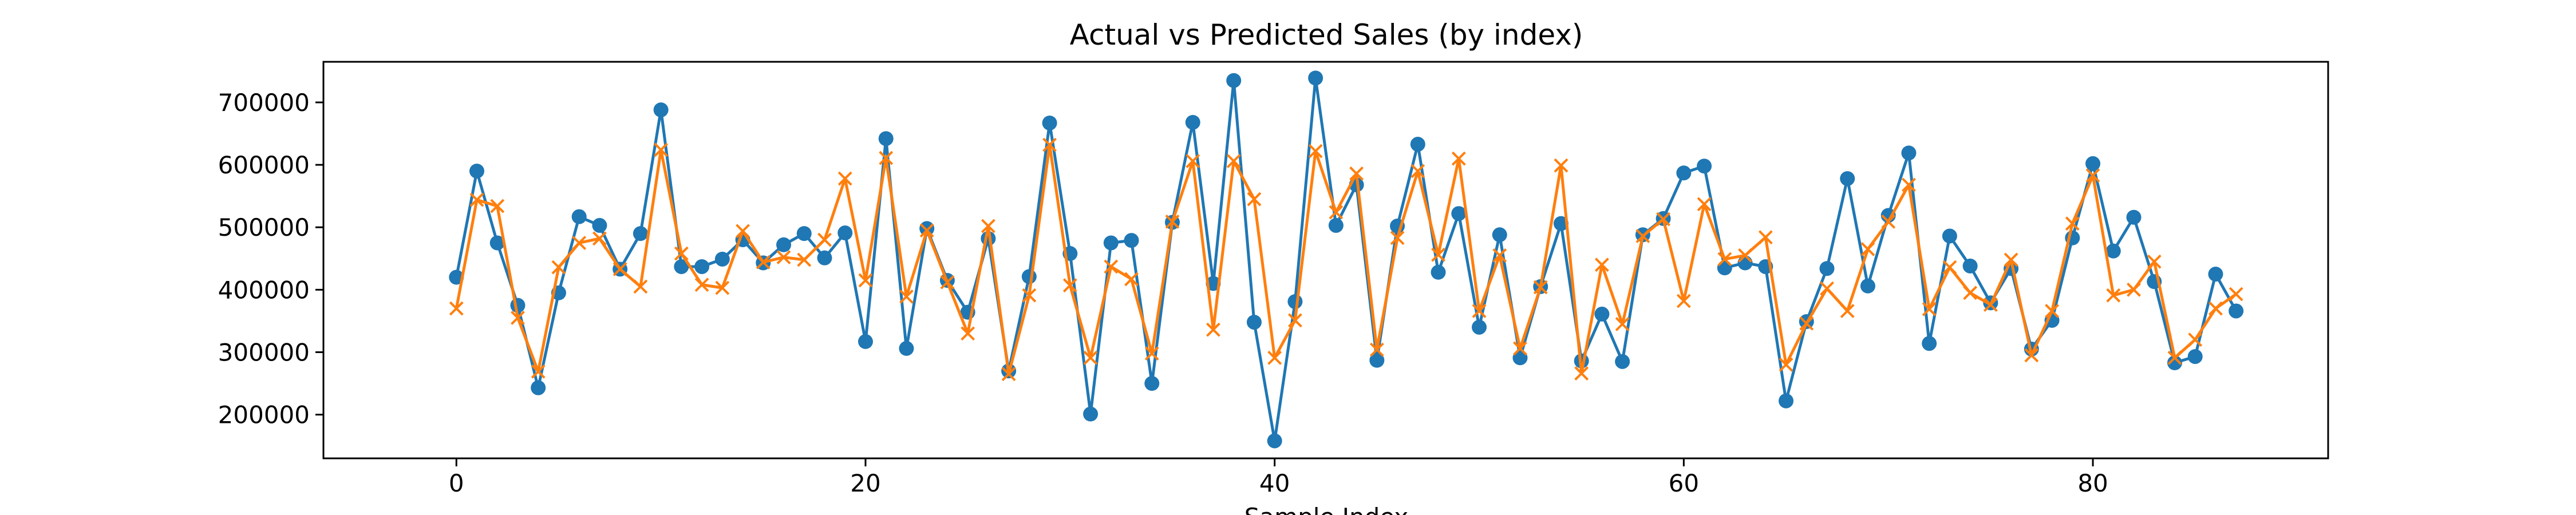  Describe the element at coordinates (1684, 483) in the screenshot. I see `x-tick-label: 60` at that location.